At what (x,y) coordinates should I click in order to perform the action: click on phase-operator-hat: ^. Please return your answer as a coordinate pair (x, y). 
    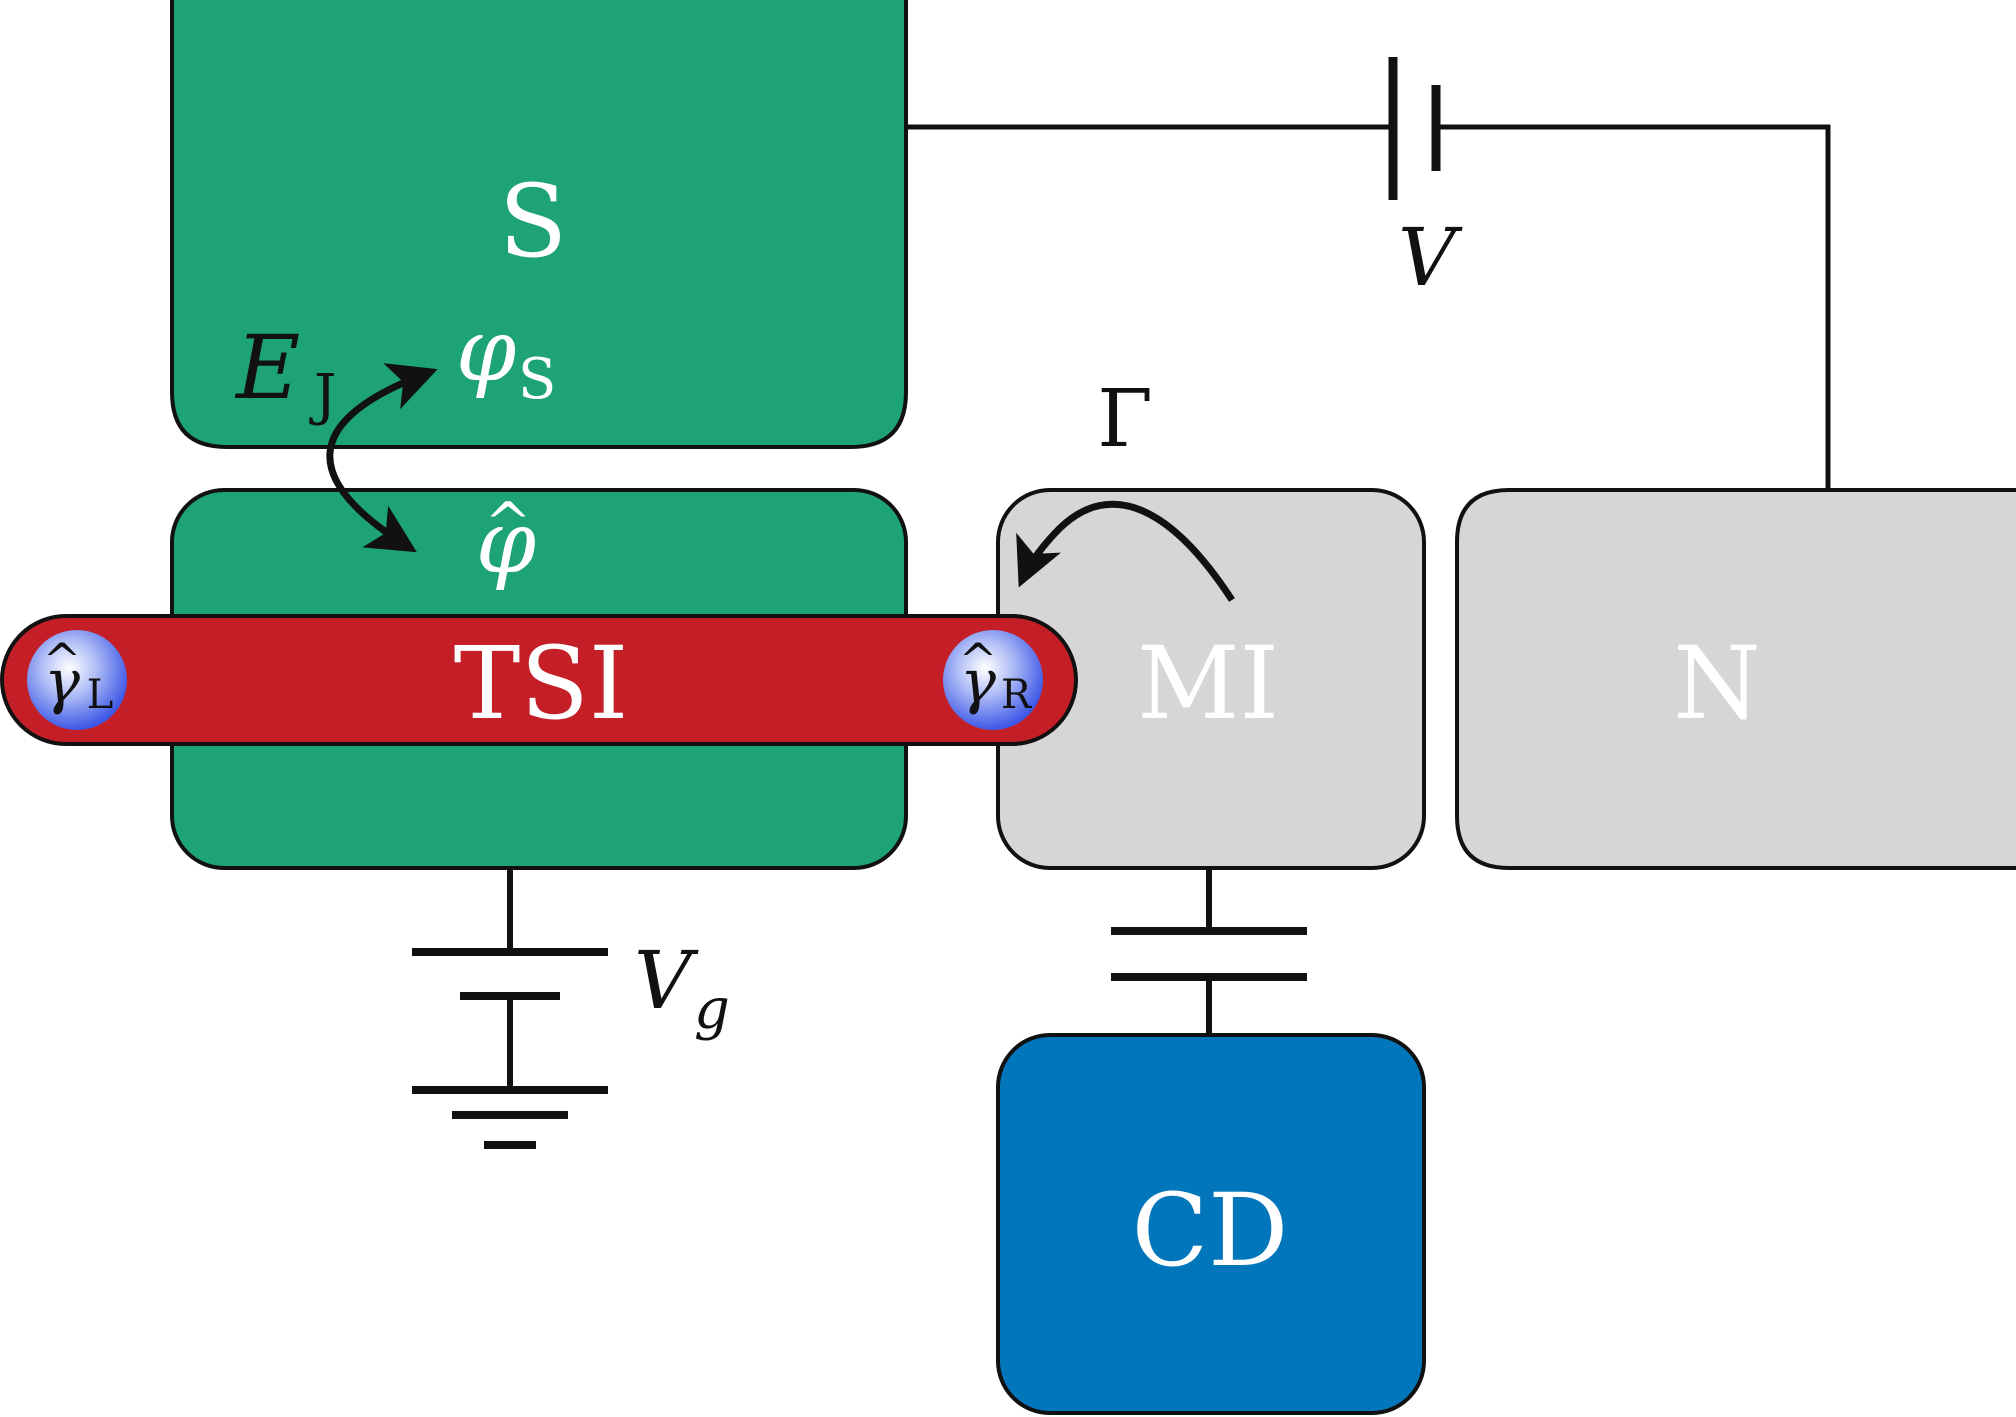
    Looking at the image, I should click on (508, 523).